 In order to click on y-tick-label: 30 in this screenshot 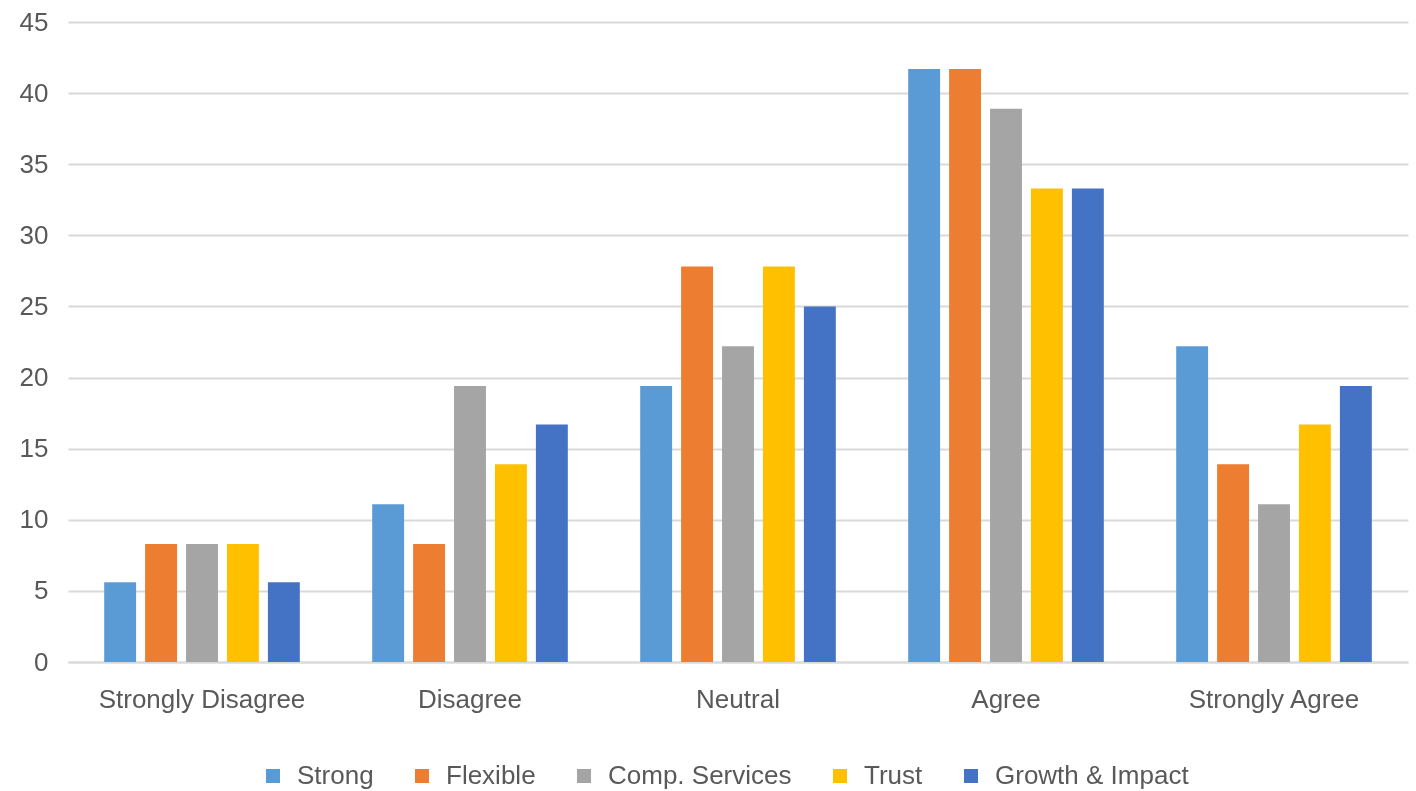, I will do `click(34, 234)`.